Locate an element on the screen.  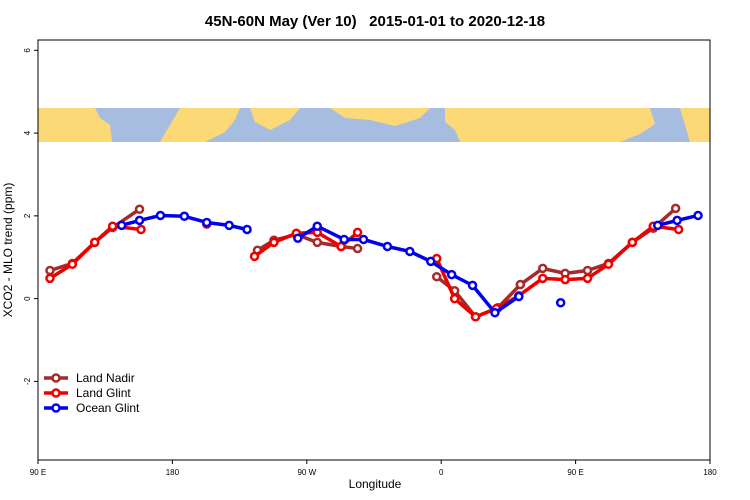
y-tick-label: 2 is located at coordinates (27, 215).